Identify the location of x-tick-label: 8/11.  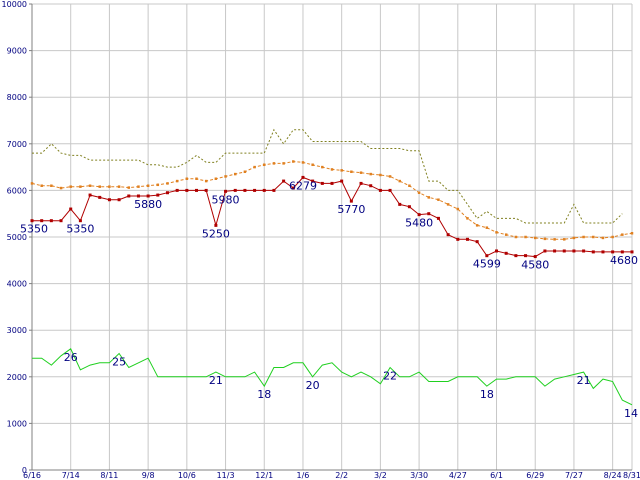
(109, 475).